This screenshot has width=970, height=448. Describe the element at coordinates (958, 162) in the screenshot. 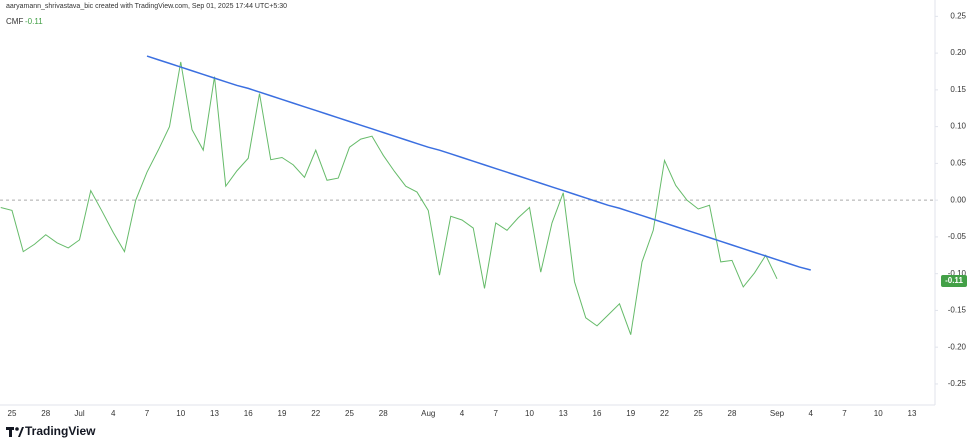

I see `y-tick-label: 0.05` at that location.